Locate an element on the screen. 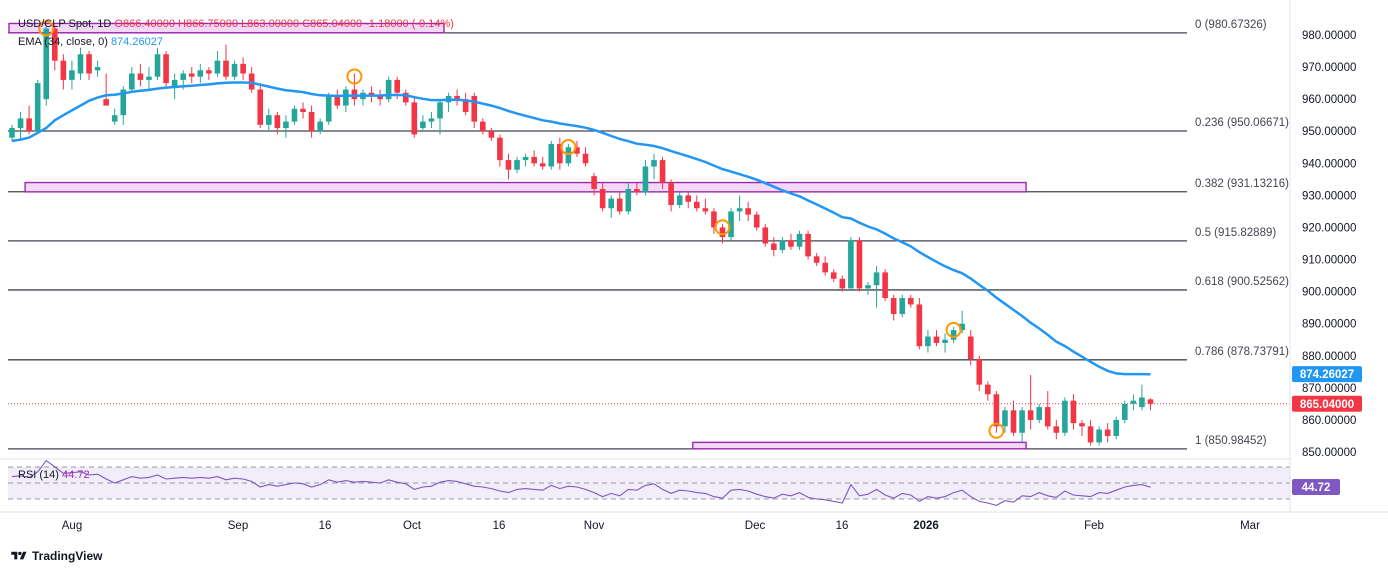  ema-legend: EMA (34, close, 0) 874.26027 is located at coordinates (90, 42).